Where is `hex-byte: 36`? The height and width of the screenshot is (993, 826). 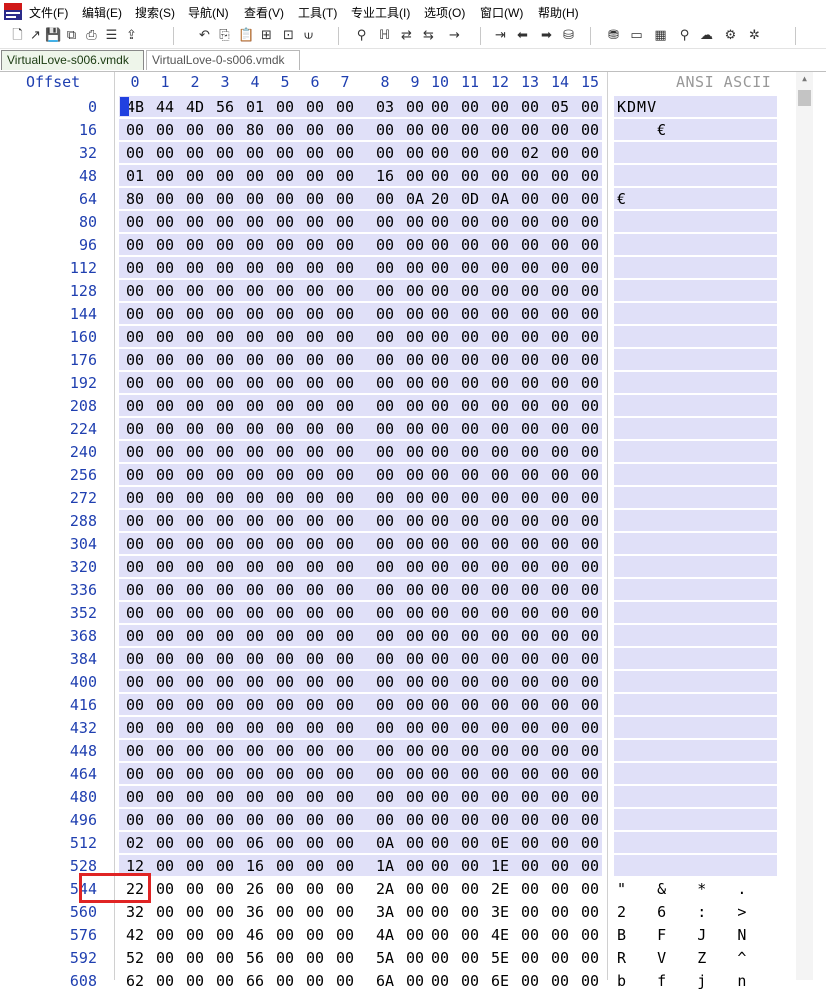
hex-byte: 36 is located at coordinates (255, 912).